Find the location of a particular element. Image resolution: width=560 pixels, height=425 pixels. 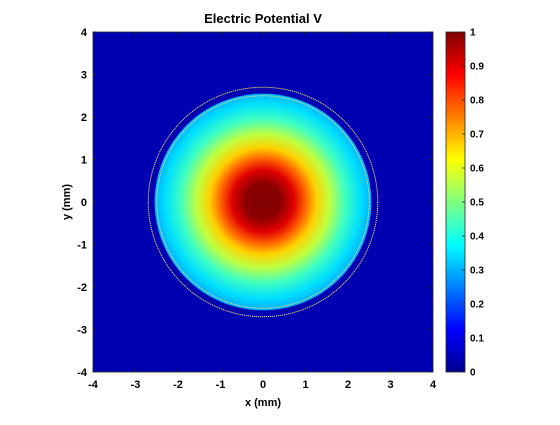

colorbar-ticks: 0 0.1 0.2 0.3 0.4 0.5 0.6 0.7 0.8 0.9 1 is located at coordinates (473, 203).